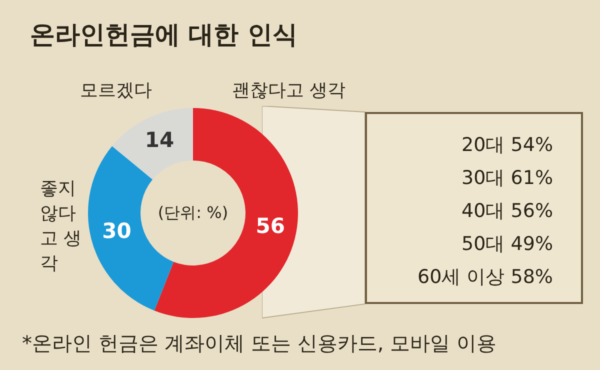  What do you see at coordinates (159, 140) in the screenshot?
I see `data-label: 14` at bounding box center [159, 140].